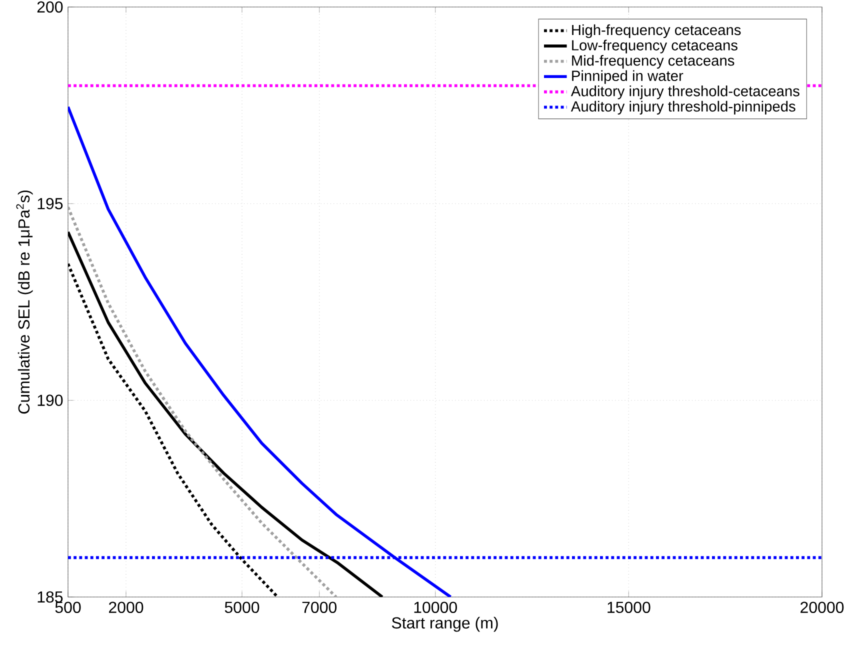 This screenshot has height=649, width=850. What do you see at coordinates (50, 400) in the screenshot?
I see `y-tick-label: 190` at bounding box center [50, 400].